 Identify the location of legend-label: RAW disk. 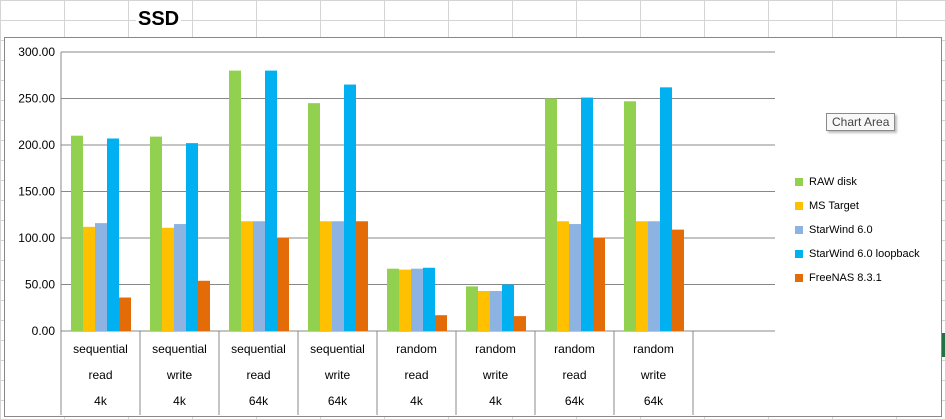
(833, 182).